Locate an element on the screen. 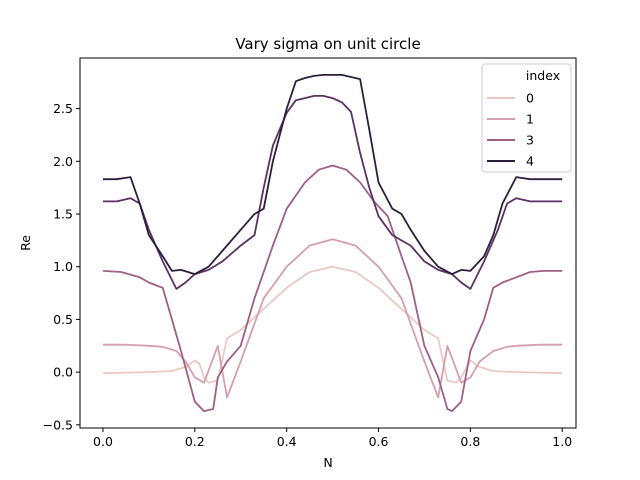  legend-entry-label: 4 is located at coordinates (530, 161).